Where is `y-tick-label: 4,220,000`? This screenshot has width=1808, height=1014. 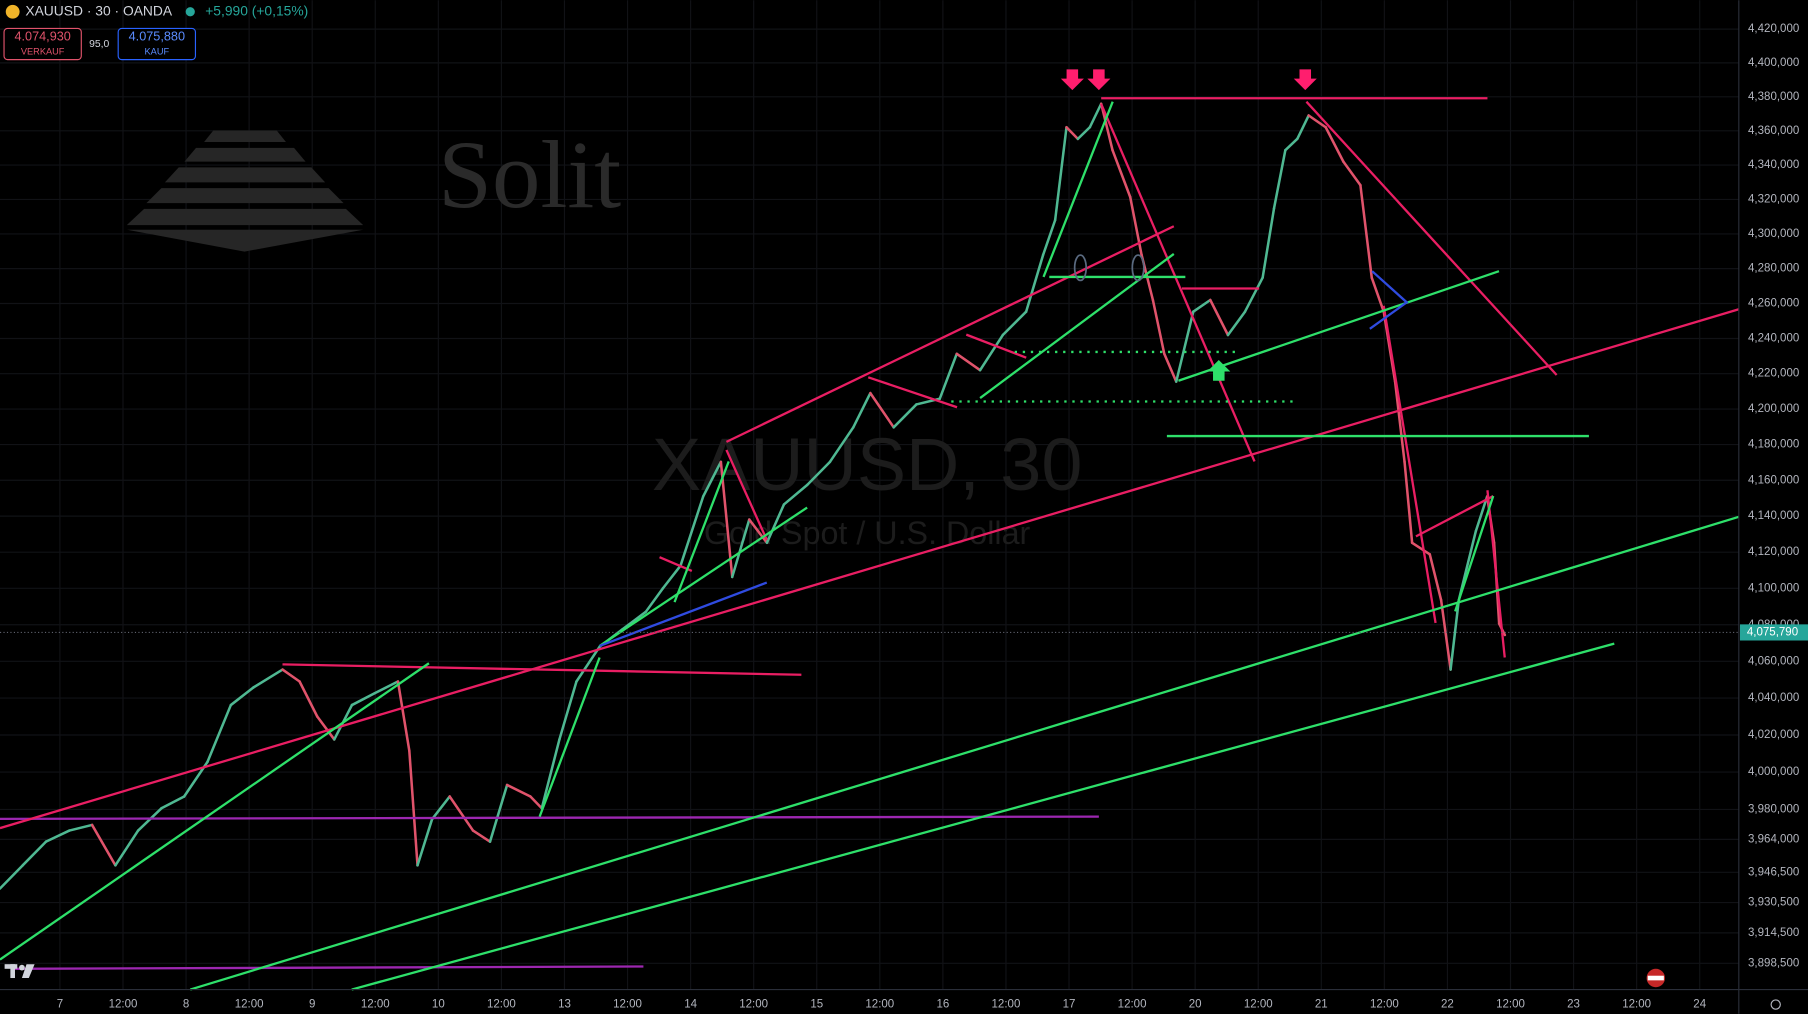
y-tick-label: 4,220,000 is located at coordinates (1773, 374).